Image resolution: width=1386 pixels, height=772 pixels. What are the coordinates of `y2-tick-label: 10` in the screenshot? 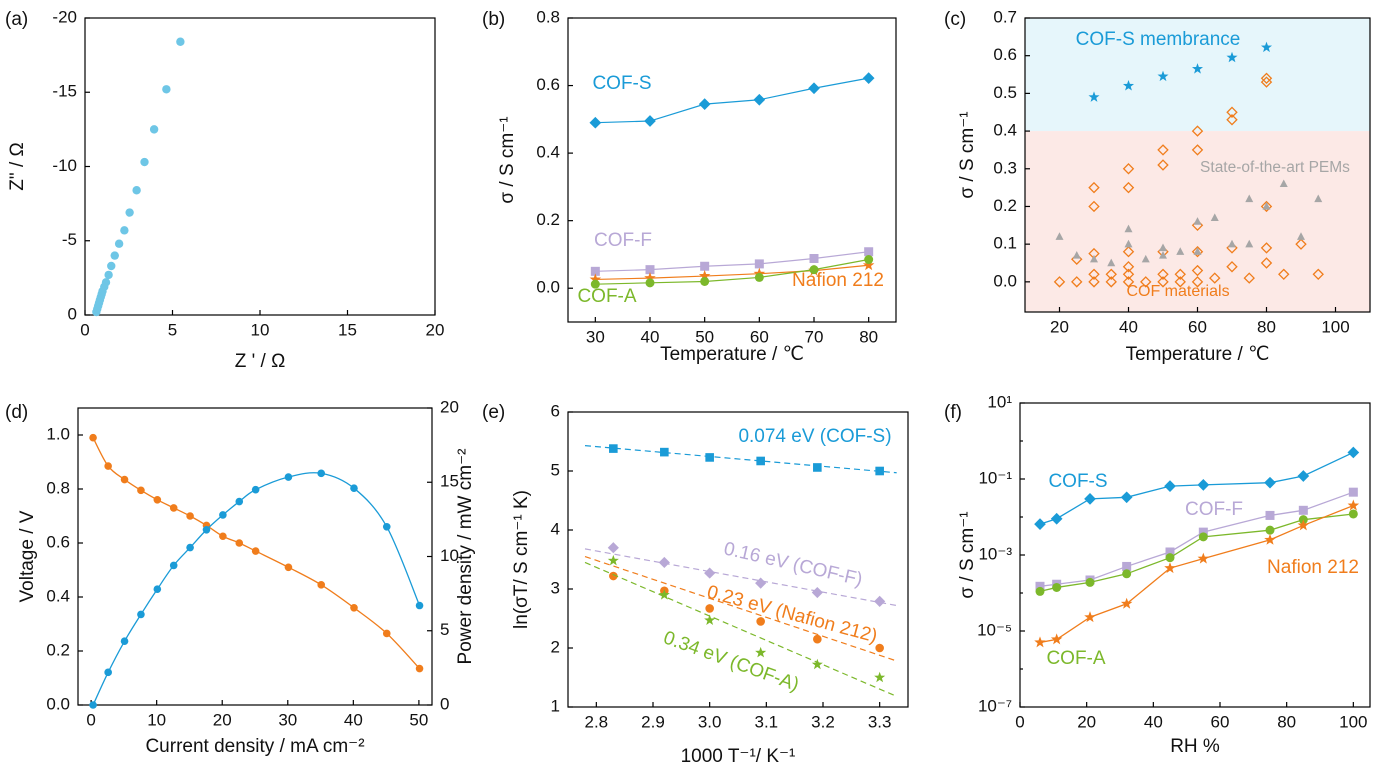 It's located at (449, 555).